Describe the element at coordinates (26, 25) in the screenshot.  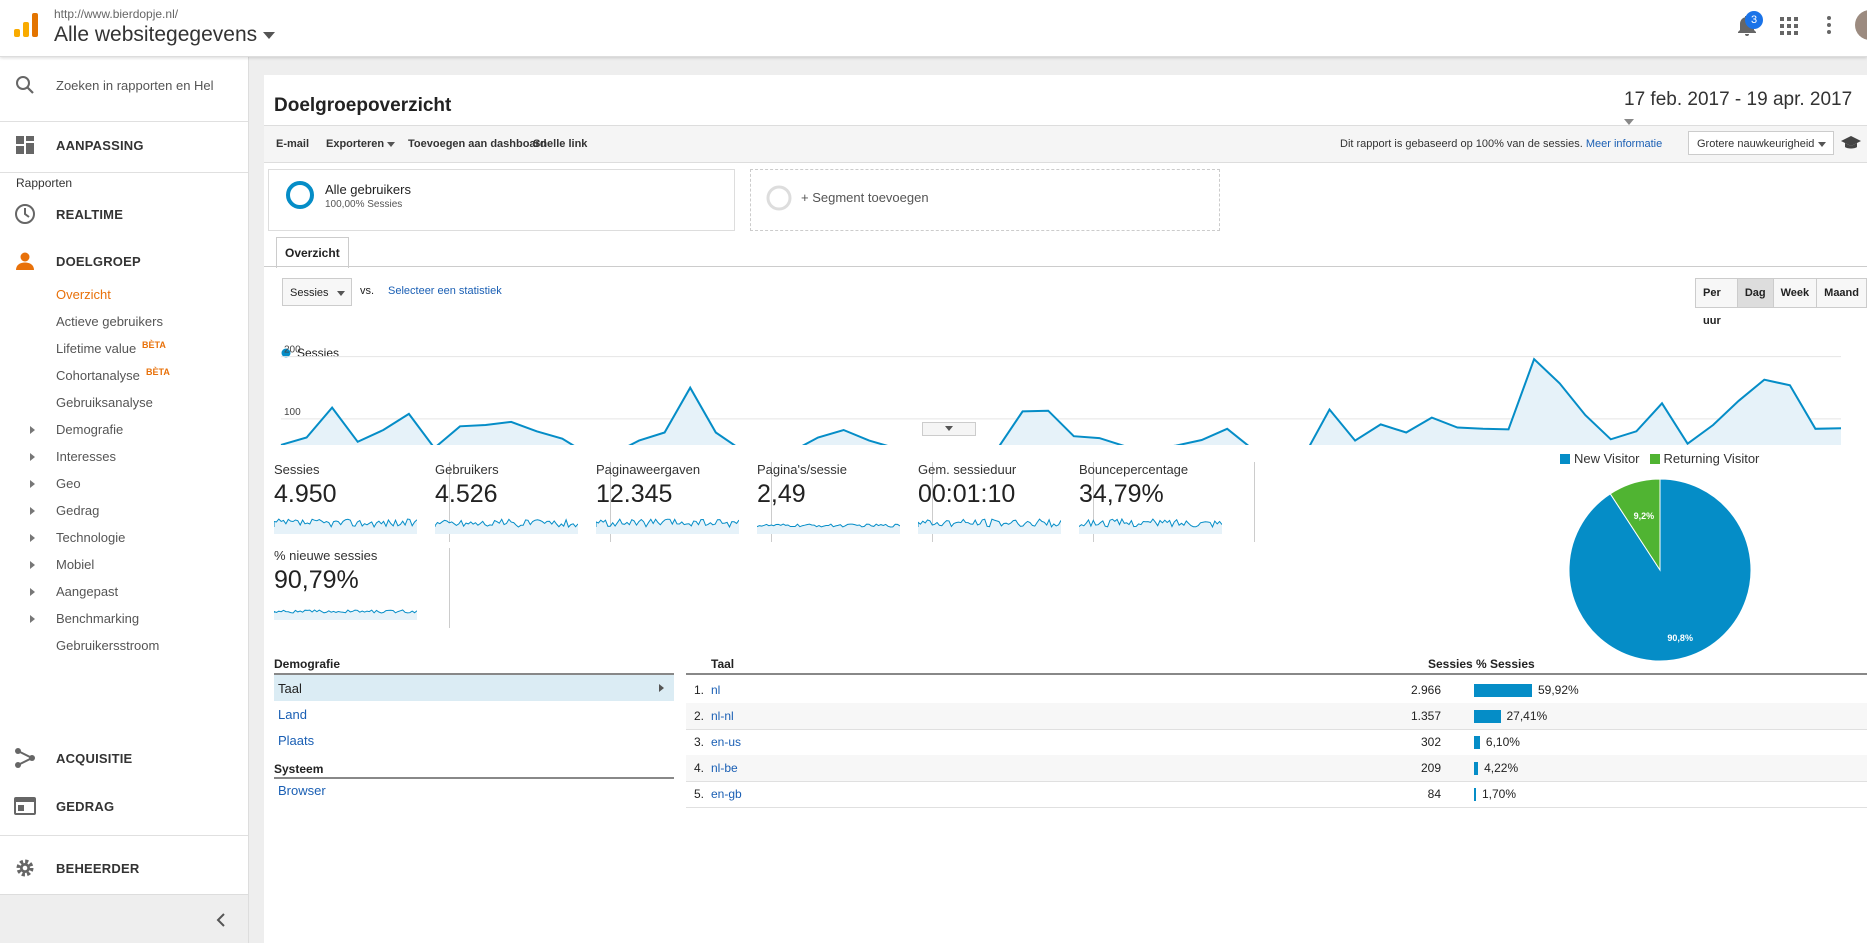
I see `analytics-logo-icon` at that location.